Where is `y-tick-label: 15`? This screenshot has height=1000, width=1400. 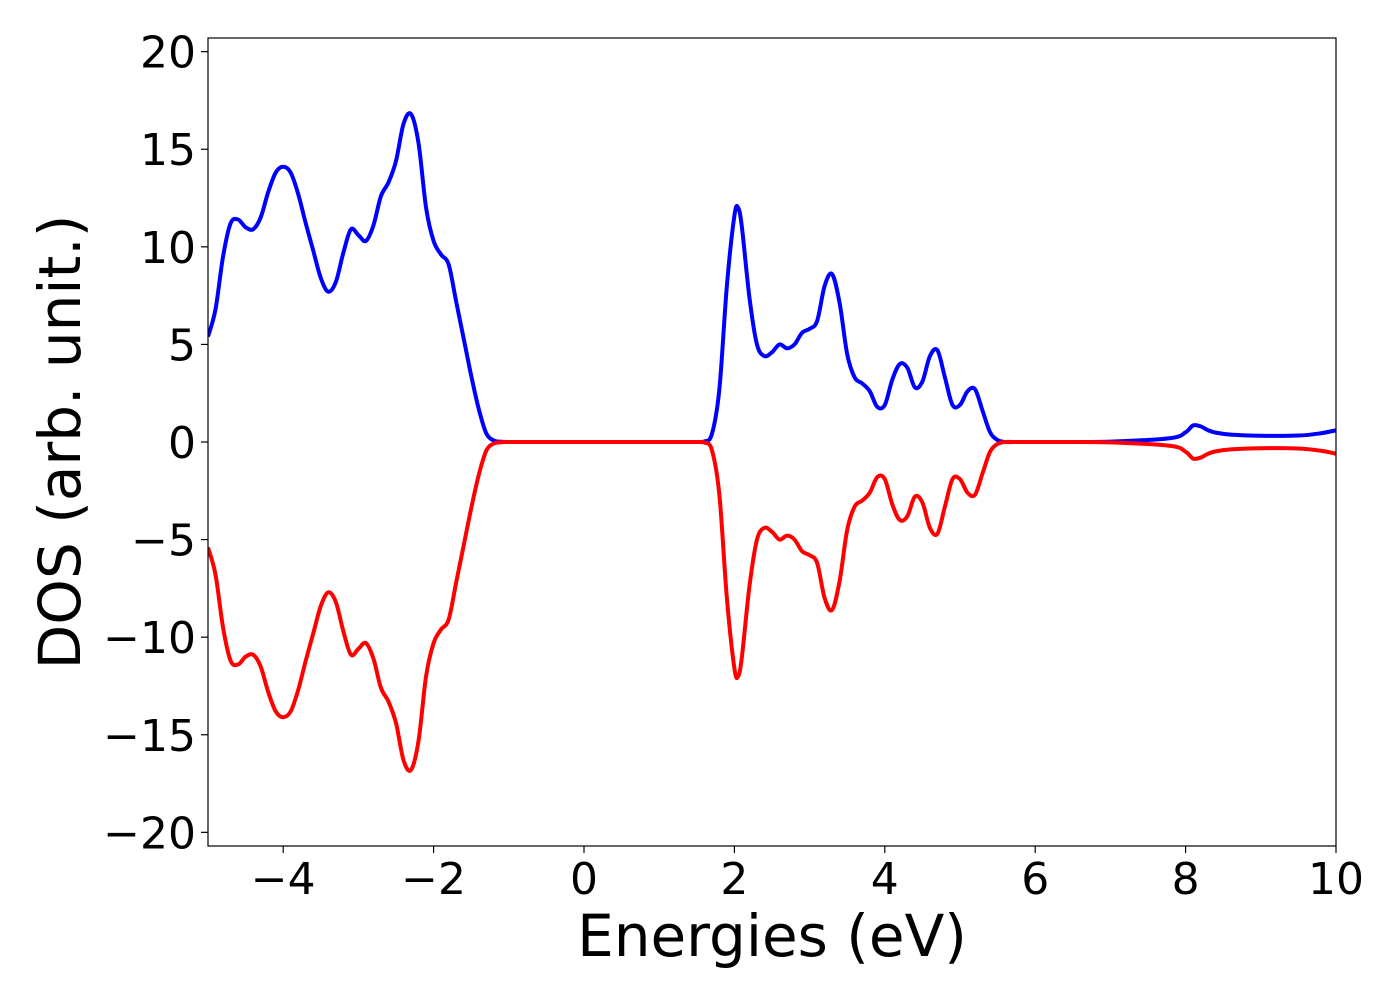 y-tick-label: 15 is located at coordinates (168, 150).